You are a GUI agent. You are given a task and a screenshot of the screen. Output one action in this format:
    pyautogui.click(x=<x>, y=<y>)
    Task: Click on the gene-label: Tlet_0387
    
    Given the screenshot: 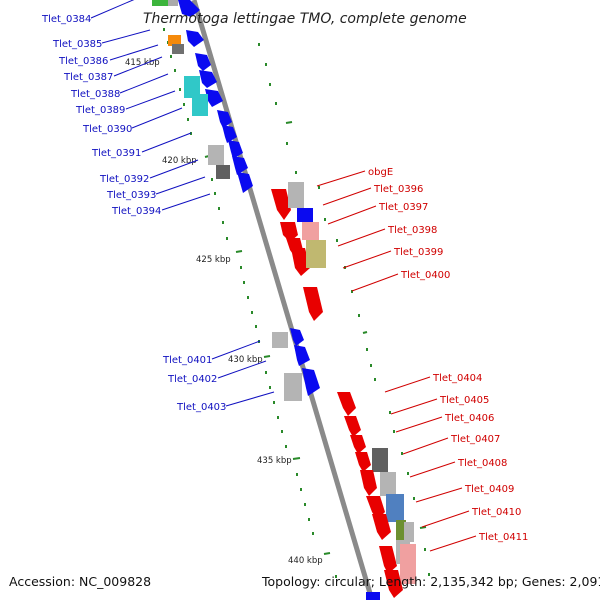 What is the action you would take?
    pyautogui.click(x=88, y=77)
    